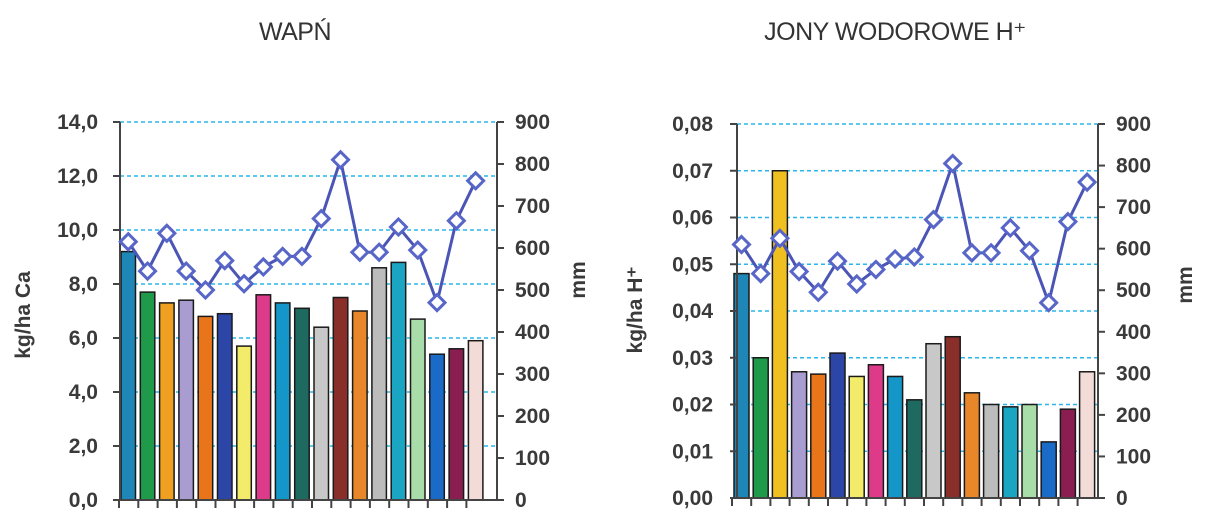 This screenshot has height=510, width=1205. What do you see at coordinates (83, 338) in the screenshot?
I see `y-tick-label: 6,0` at bounding box center [83, 338].